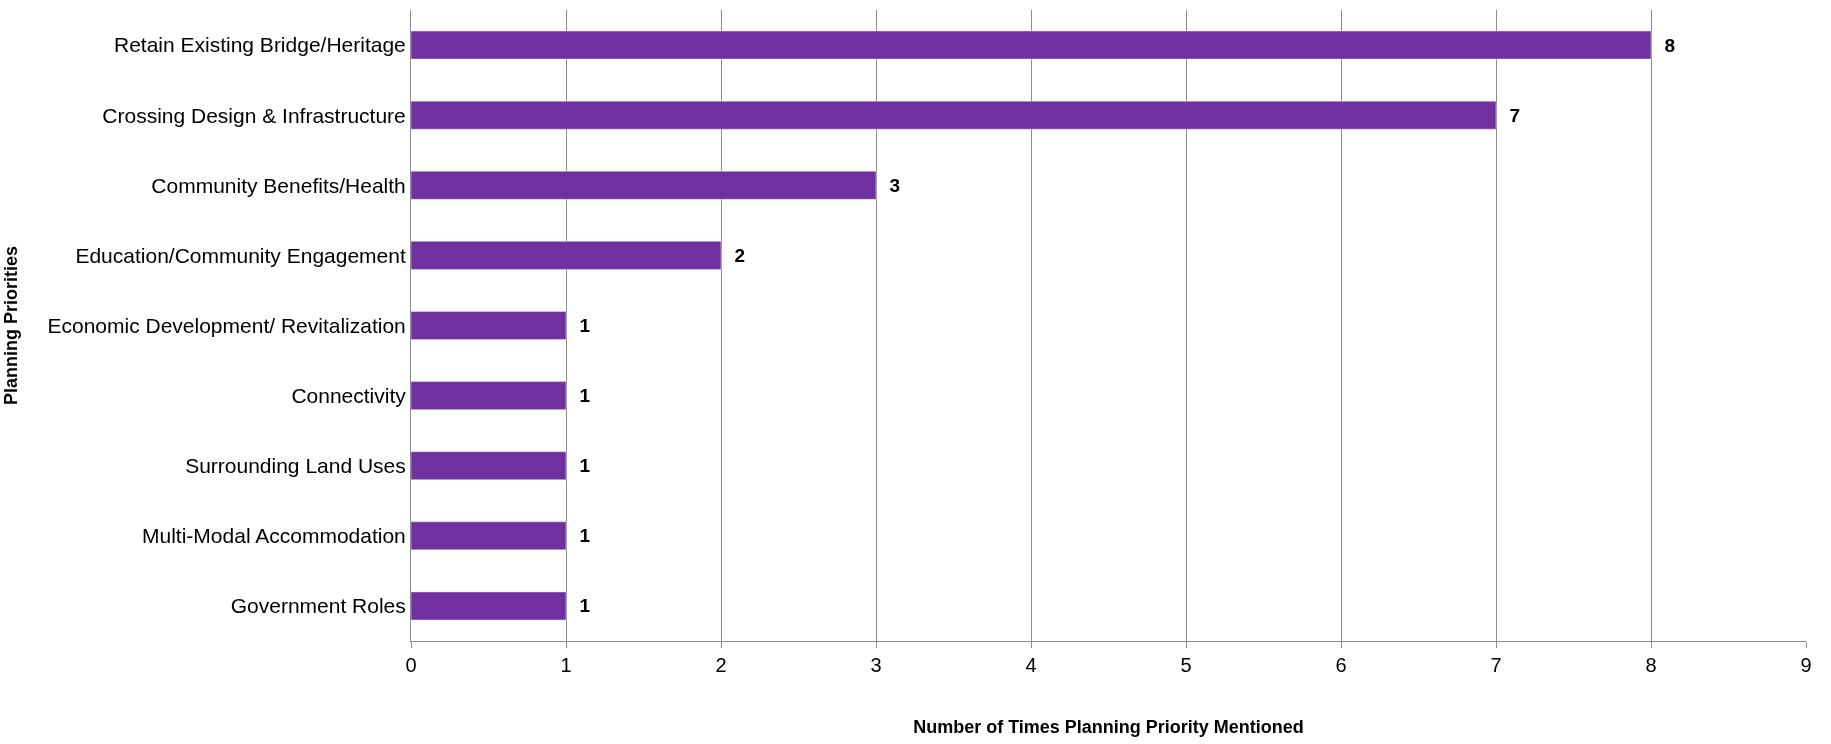  What do you see at coordinates (254, 115) in the screenshot?
I see `y-tick-label: Crossing Design & Infrastructure` at bounding box center [254, 115].